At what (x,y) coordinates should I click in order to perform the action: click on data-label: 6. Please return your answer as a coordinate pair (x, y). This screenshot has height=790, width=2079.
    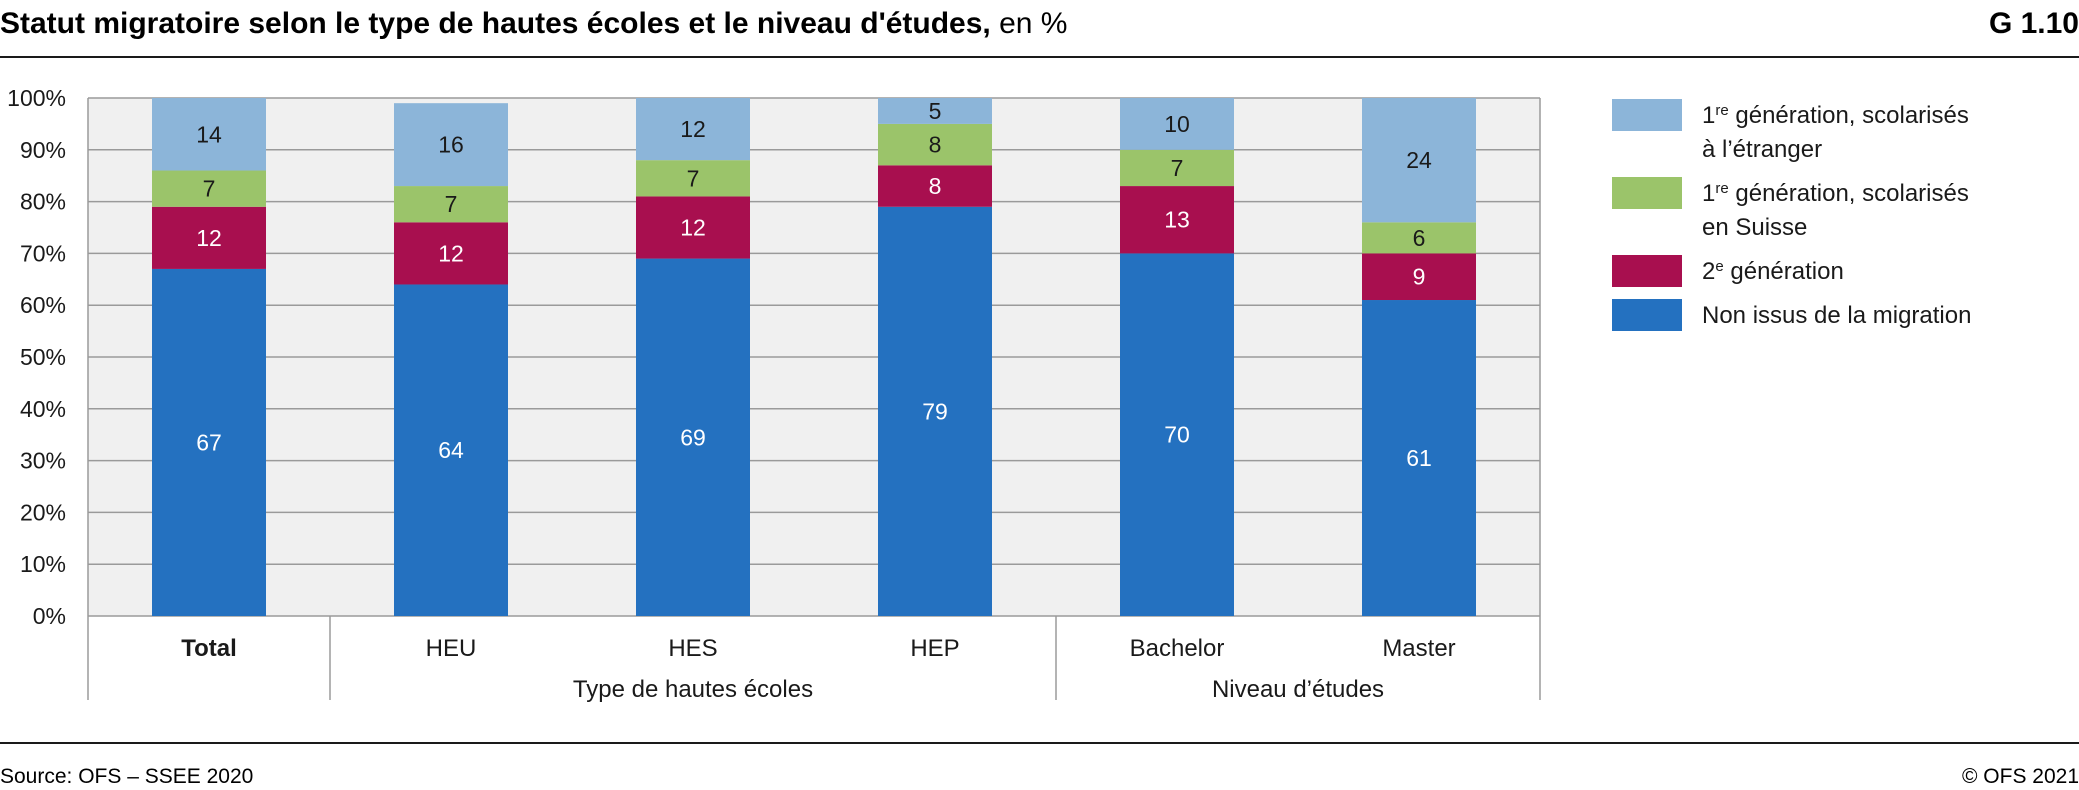
    Looking at the image, I should click on (1419, 238).